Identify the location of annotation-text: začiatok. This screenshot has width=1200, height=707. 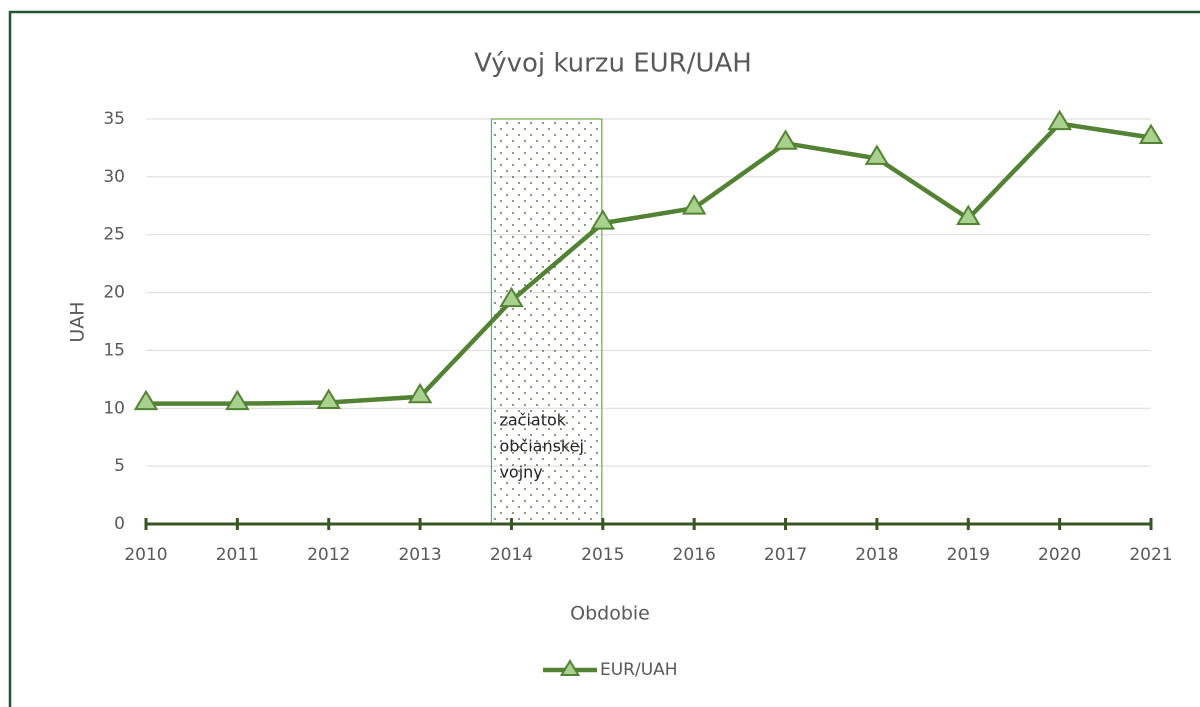
(532, 420).